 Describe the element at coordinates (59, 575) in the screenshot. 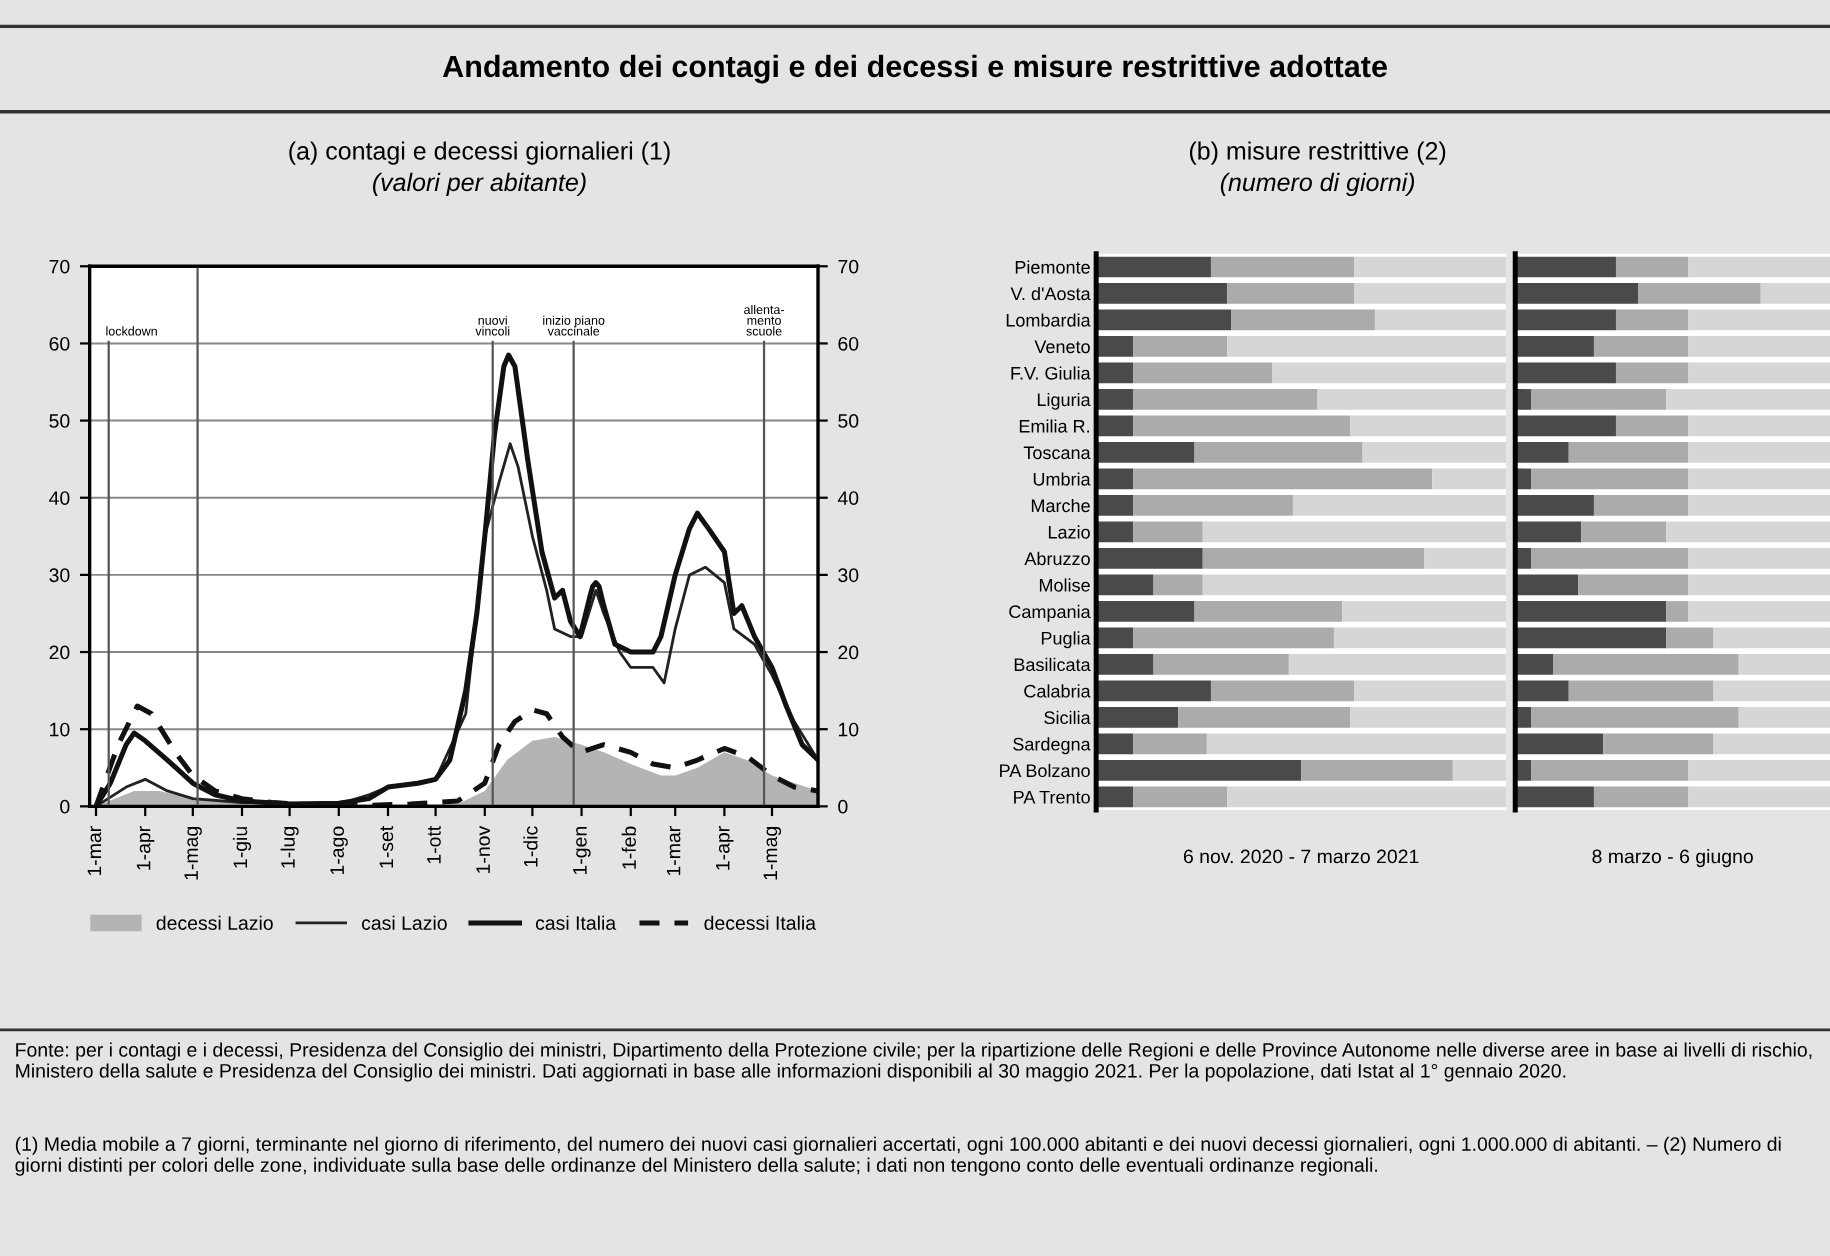

I see `y-tick-label: 30` at that location.